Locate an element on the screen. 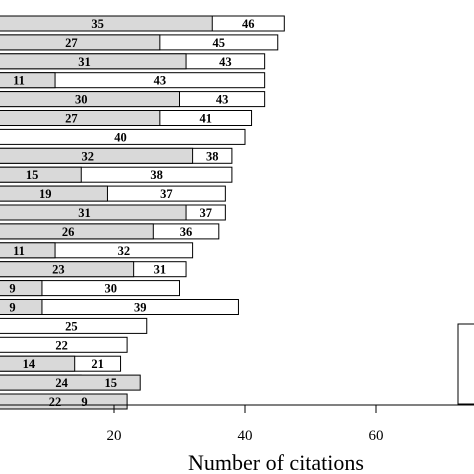 The width and height of the screenshot is (474, 474). bar-part-label: 15 is located at coordinates (32, 175).